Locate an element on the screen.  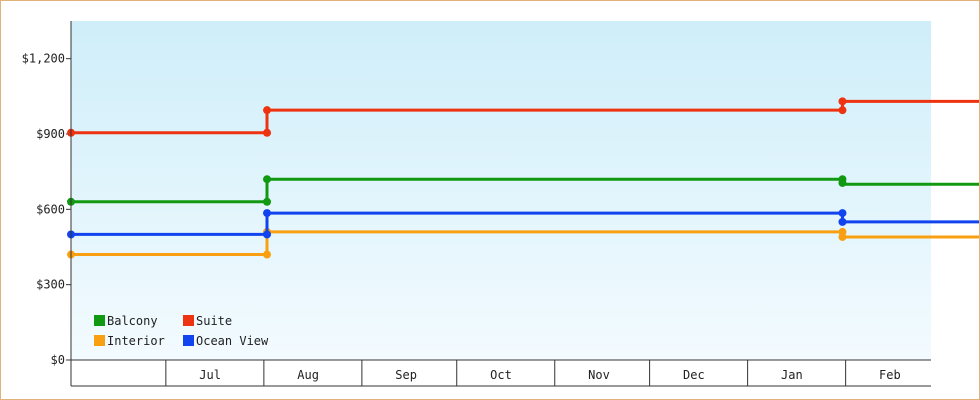
legend-label: Suite is located at coordinates (214, 321).